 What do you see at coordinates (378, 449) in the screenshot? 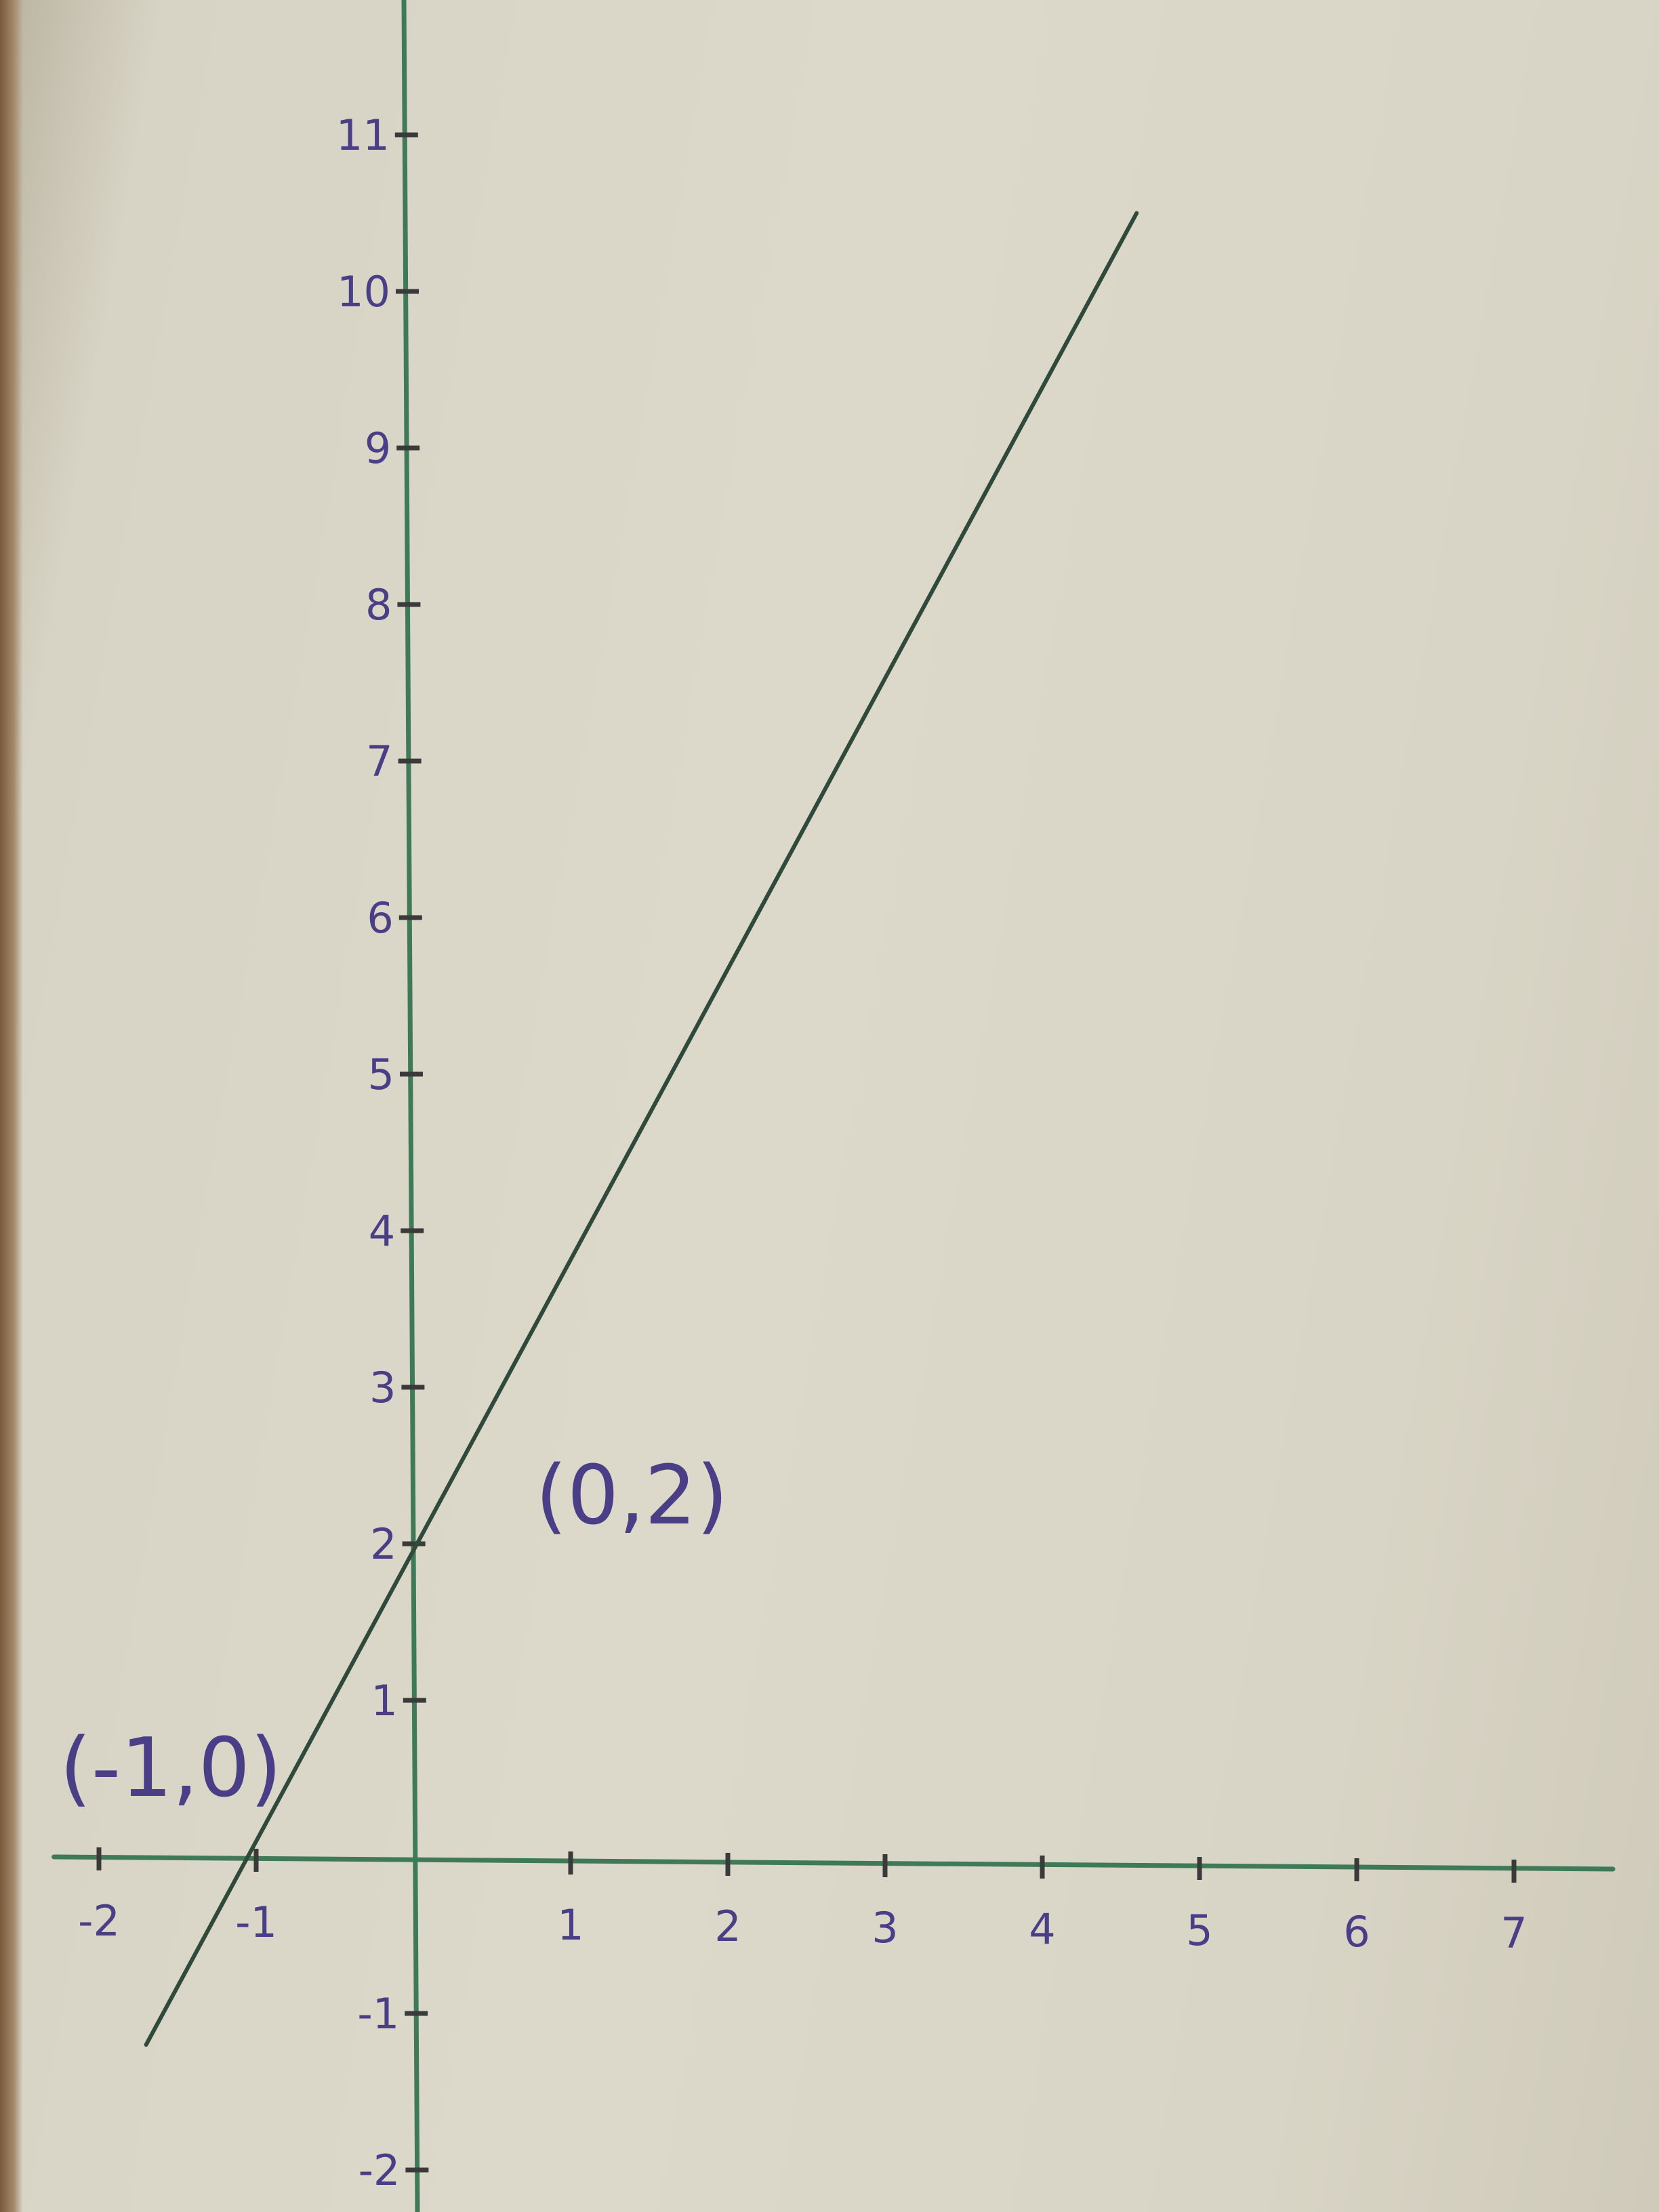
I see `y-tick-label: 9` at bounding box center [378, 449].